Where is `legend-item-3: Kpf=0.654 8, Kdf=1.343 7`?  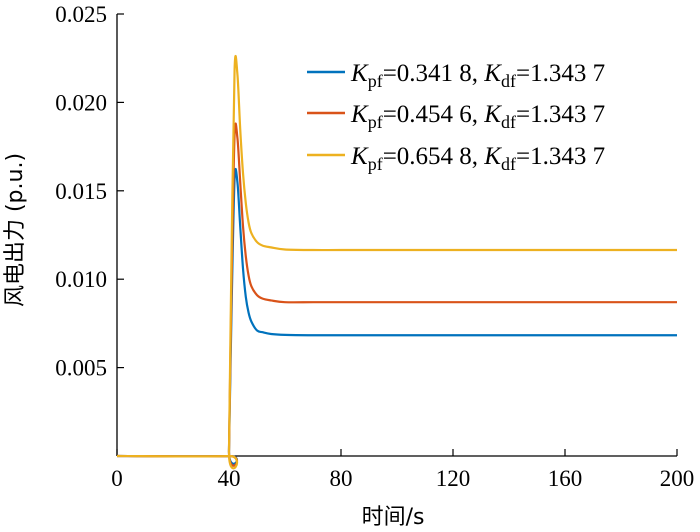 legend-item-3: Kpf=0.654 8, Kdf=1.343 7 is located at coordinates (456, 158).